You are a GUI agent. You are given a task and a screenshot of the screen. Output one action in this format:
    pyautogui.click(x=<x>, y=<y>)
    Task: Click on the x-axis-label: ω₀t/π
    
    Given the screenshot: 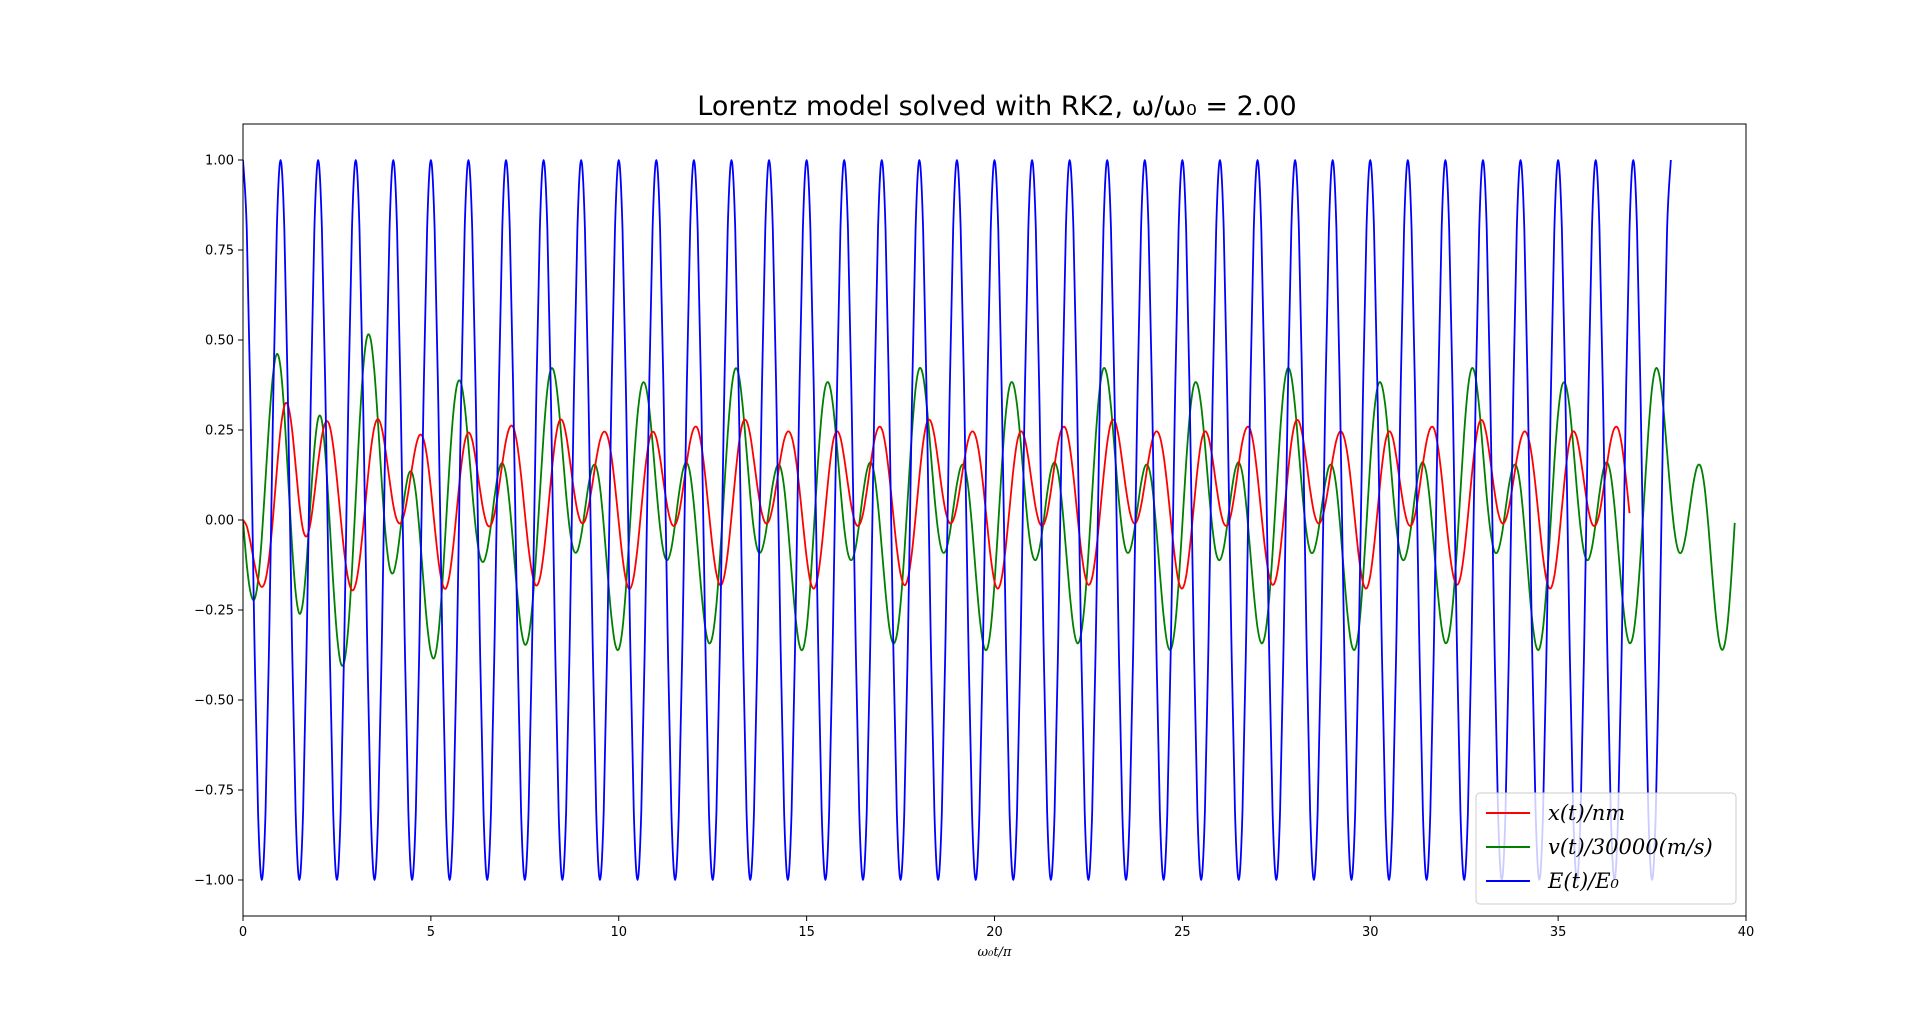 What is the action you would take?
    pyautogui.click(x=995, y=952)
    